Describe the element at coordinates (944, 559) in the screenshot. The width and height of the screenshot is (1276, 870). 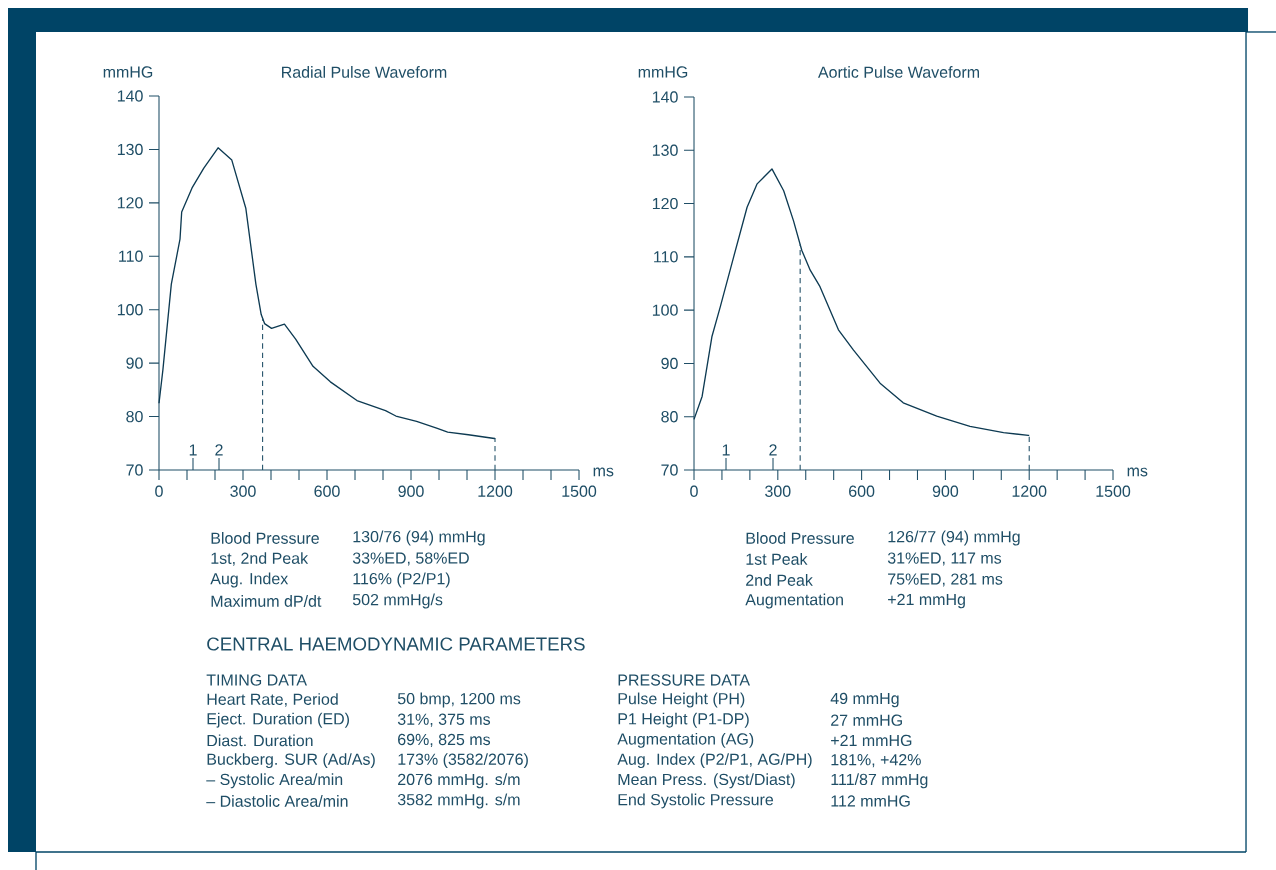
I see `text: 31%ED, 117 ms` at that location.